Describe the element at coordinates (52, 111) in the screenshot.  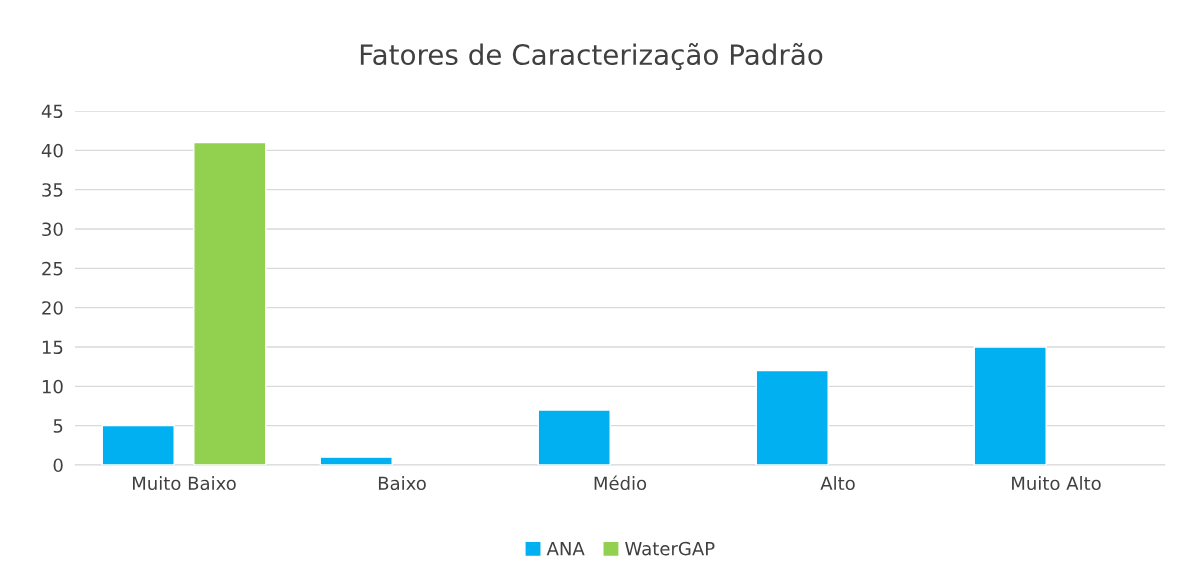
I see `y-tick-label: 45` at that location.